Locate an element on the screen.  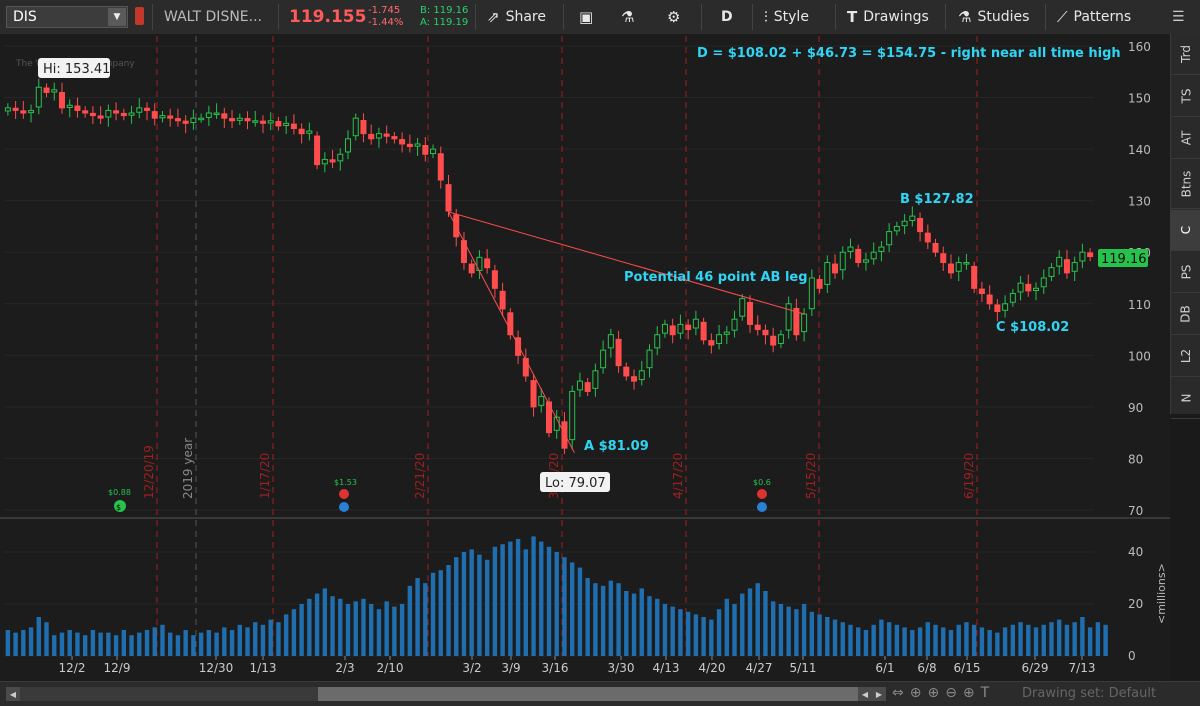
share-label: Share is located at coordinates (525, 17).